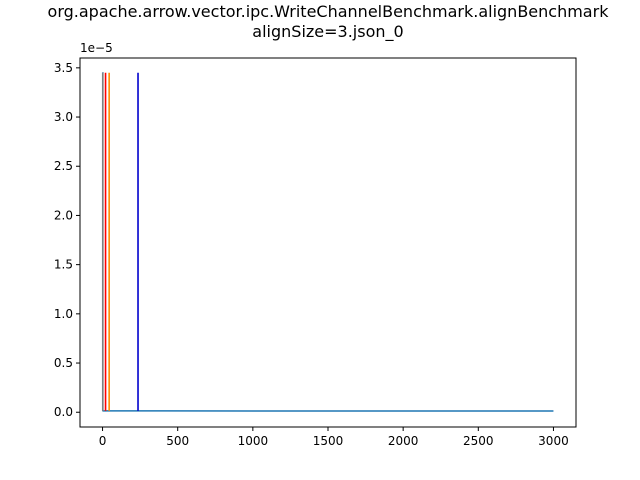 The height and width of the screenshot is (480, 640). What do you see at coordinates (478, 441) in the screenshot?
I see `x-tick-label: 2500` at bounding box center [478, 441].